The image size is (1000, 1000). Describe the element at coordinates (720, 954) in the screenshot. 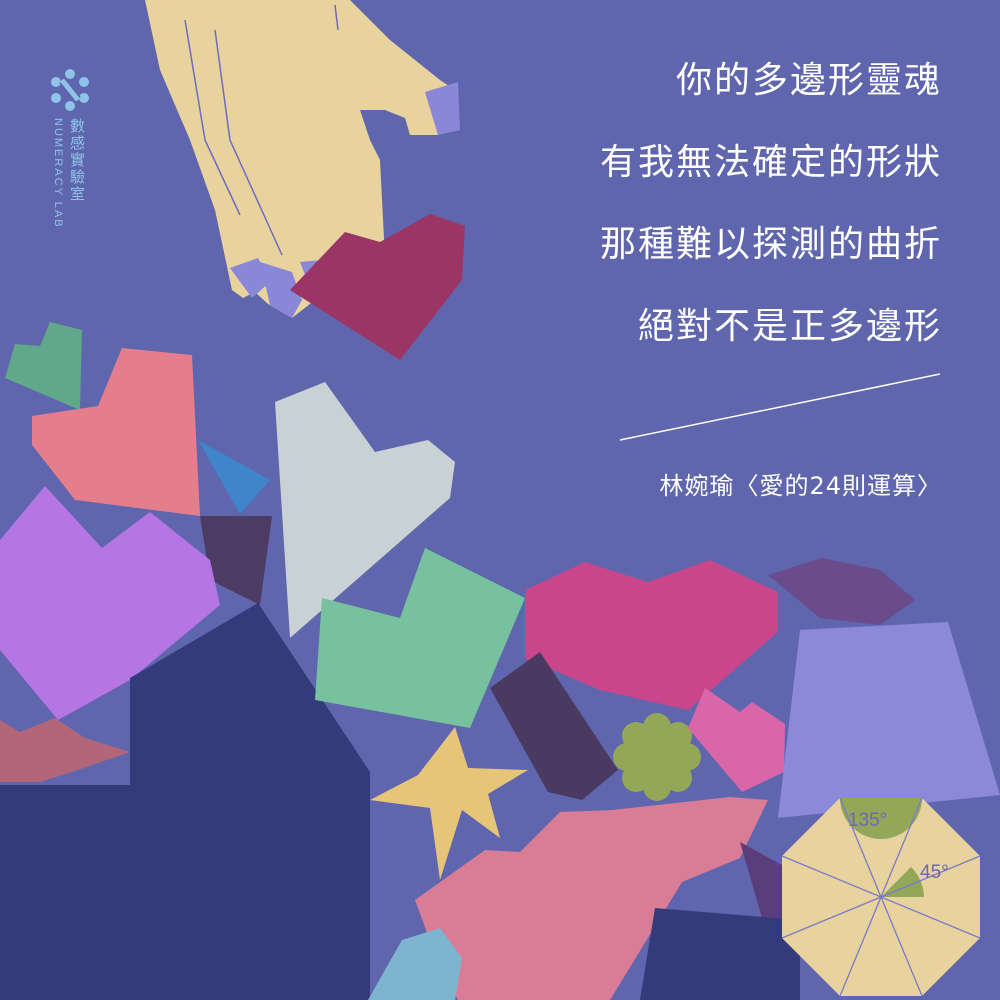

I see `polygon-navy-bottom` at that location.